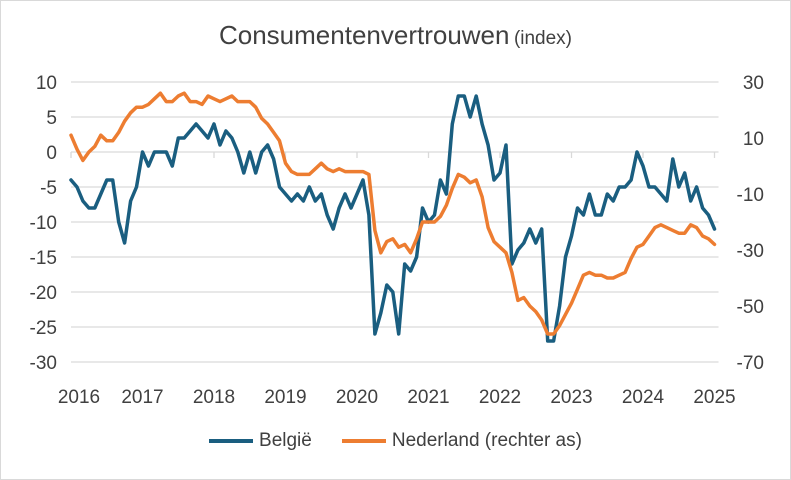 This screenshot has width=791, height=480. What do you see at coordinates (750, 195) in the screenshot?
I see `y-right-tick-label: -10` at bounding box center [750, 195].